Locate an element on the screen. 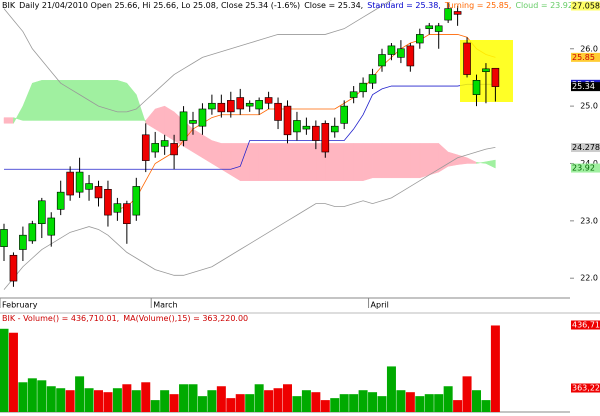 The height and width of the screenshot is (416, 600). header-item: Close = 25.34, is located at coordinates (333, 5).